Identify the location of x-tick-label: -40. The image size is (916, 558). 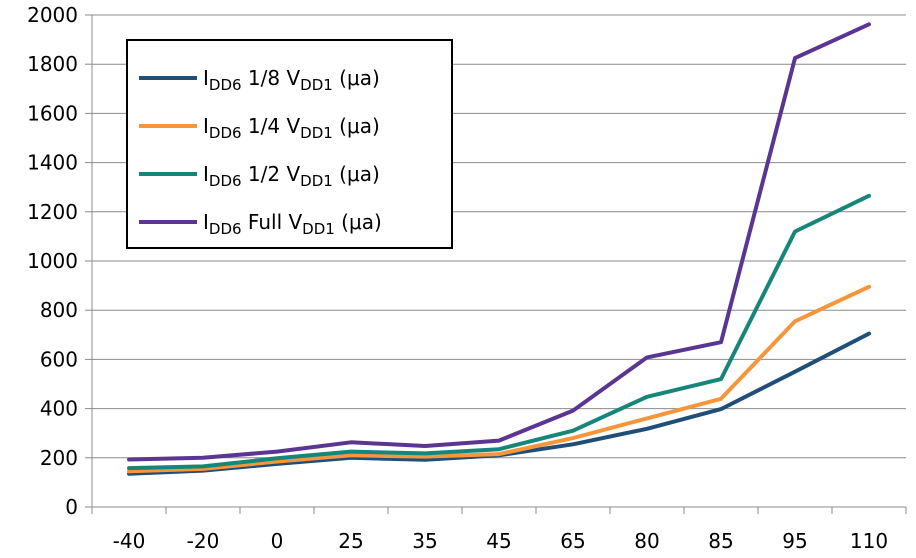
(129, 541).